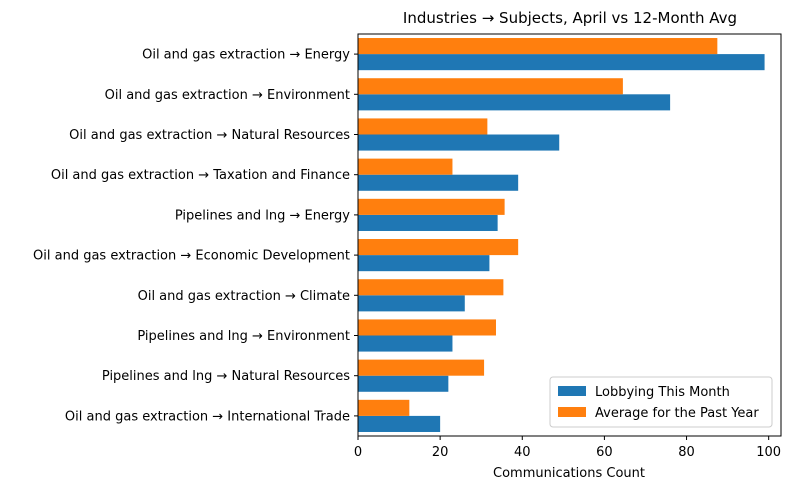 The image size is (790, 490). Describe the element at coordinates (569, 473) in the screenshot. I see `x-axis-label: Communications Count` at that location.